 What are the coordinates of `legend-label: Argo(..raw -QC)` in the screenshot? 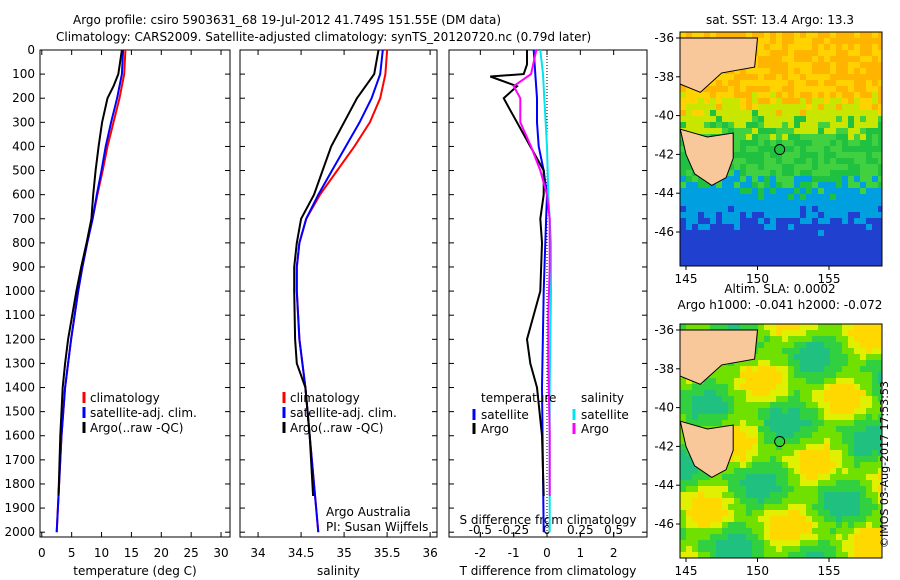 It's located at (136, 428).